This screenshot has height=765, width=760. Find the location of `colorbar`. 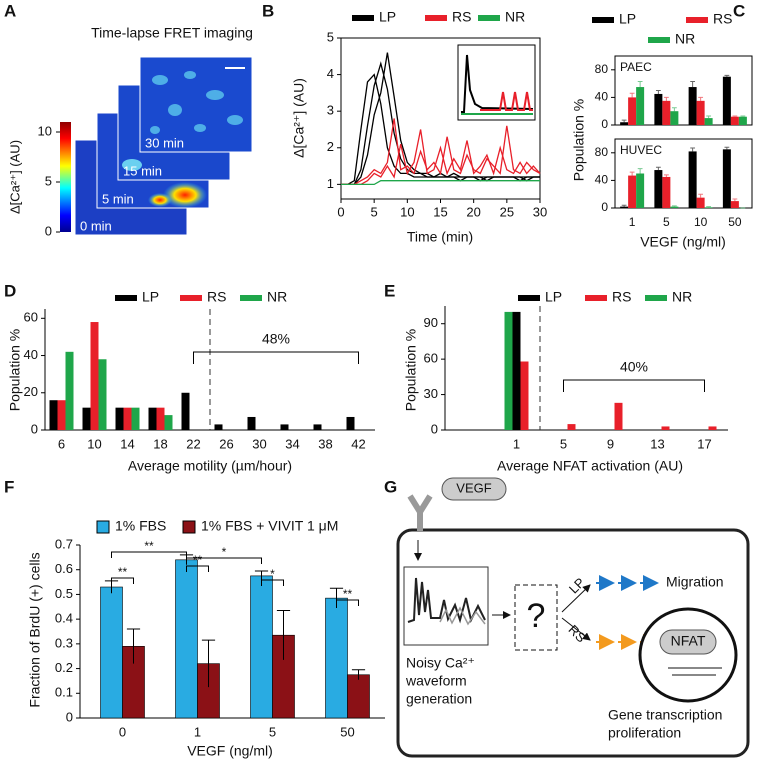

colorbar is located at coordinates (65, 177).